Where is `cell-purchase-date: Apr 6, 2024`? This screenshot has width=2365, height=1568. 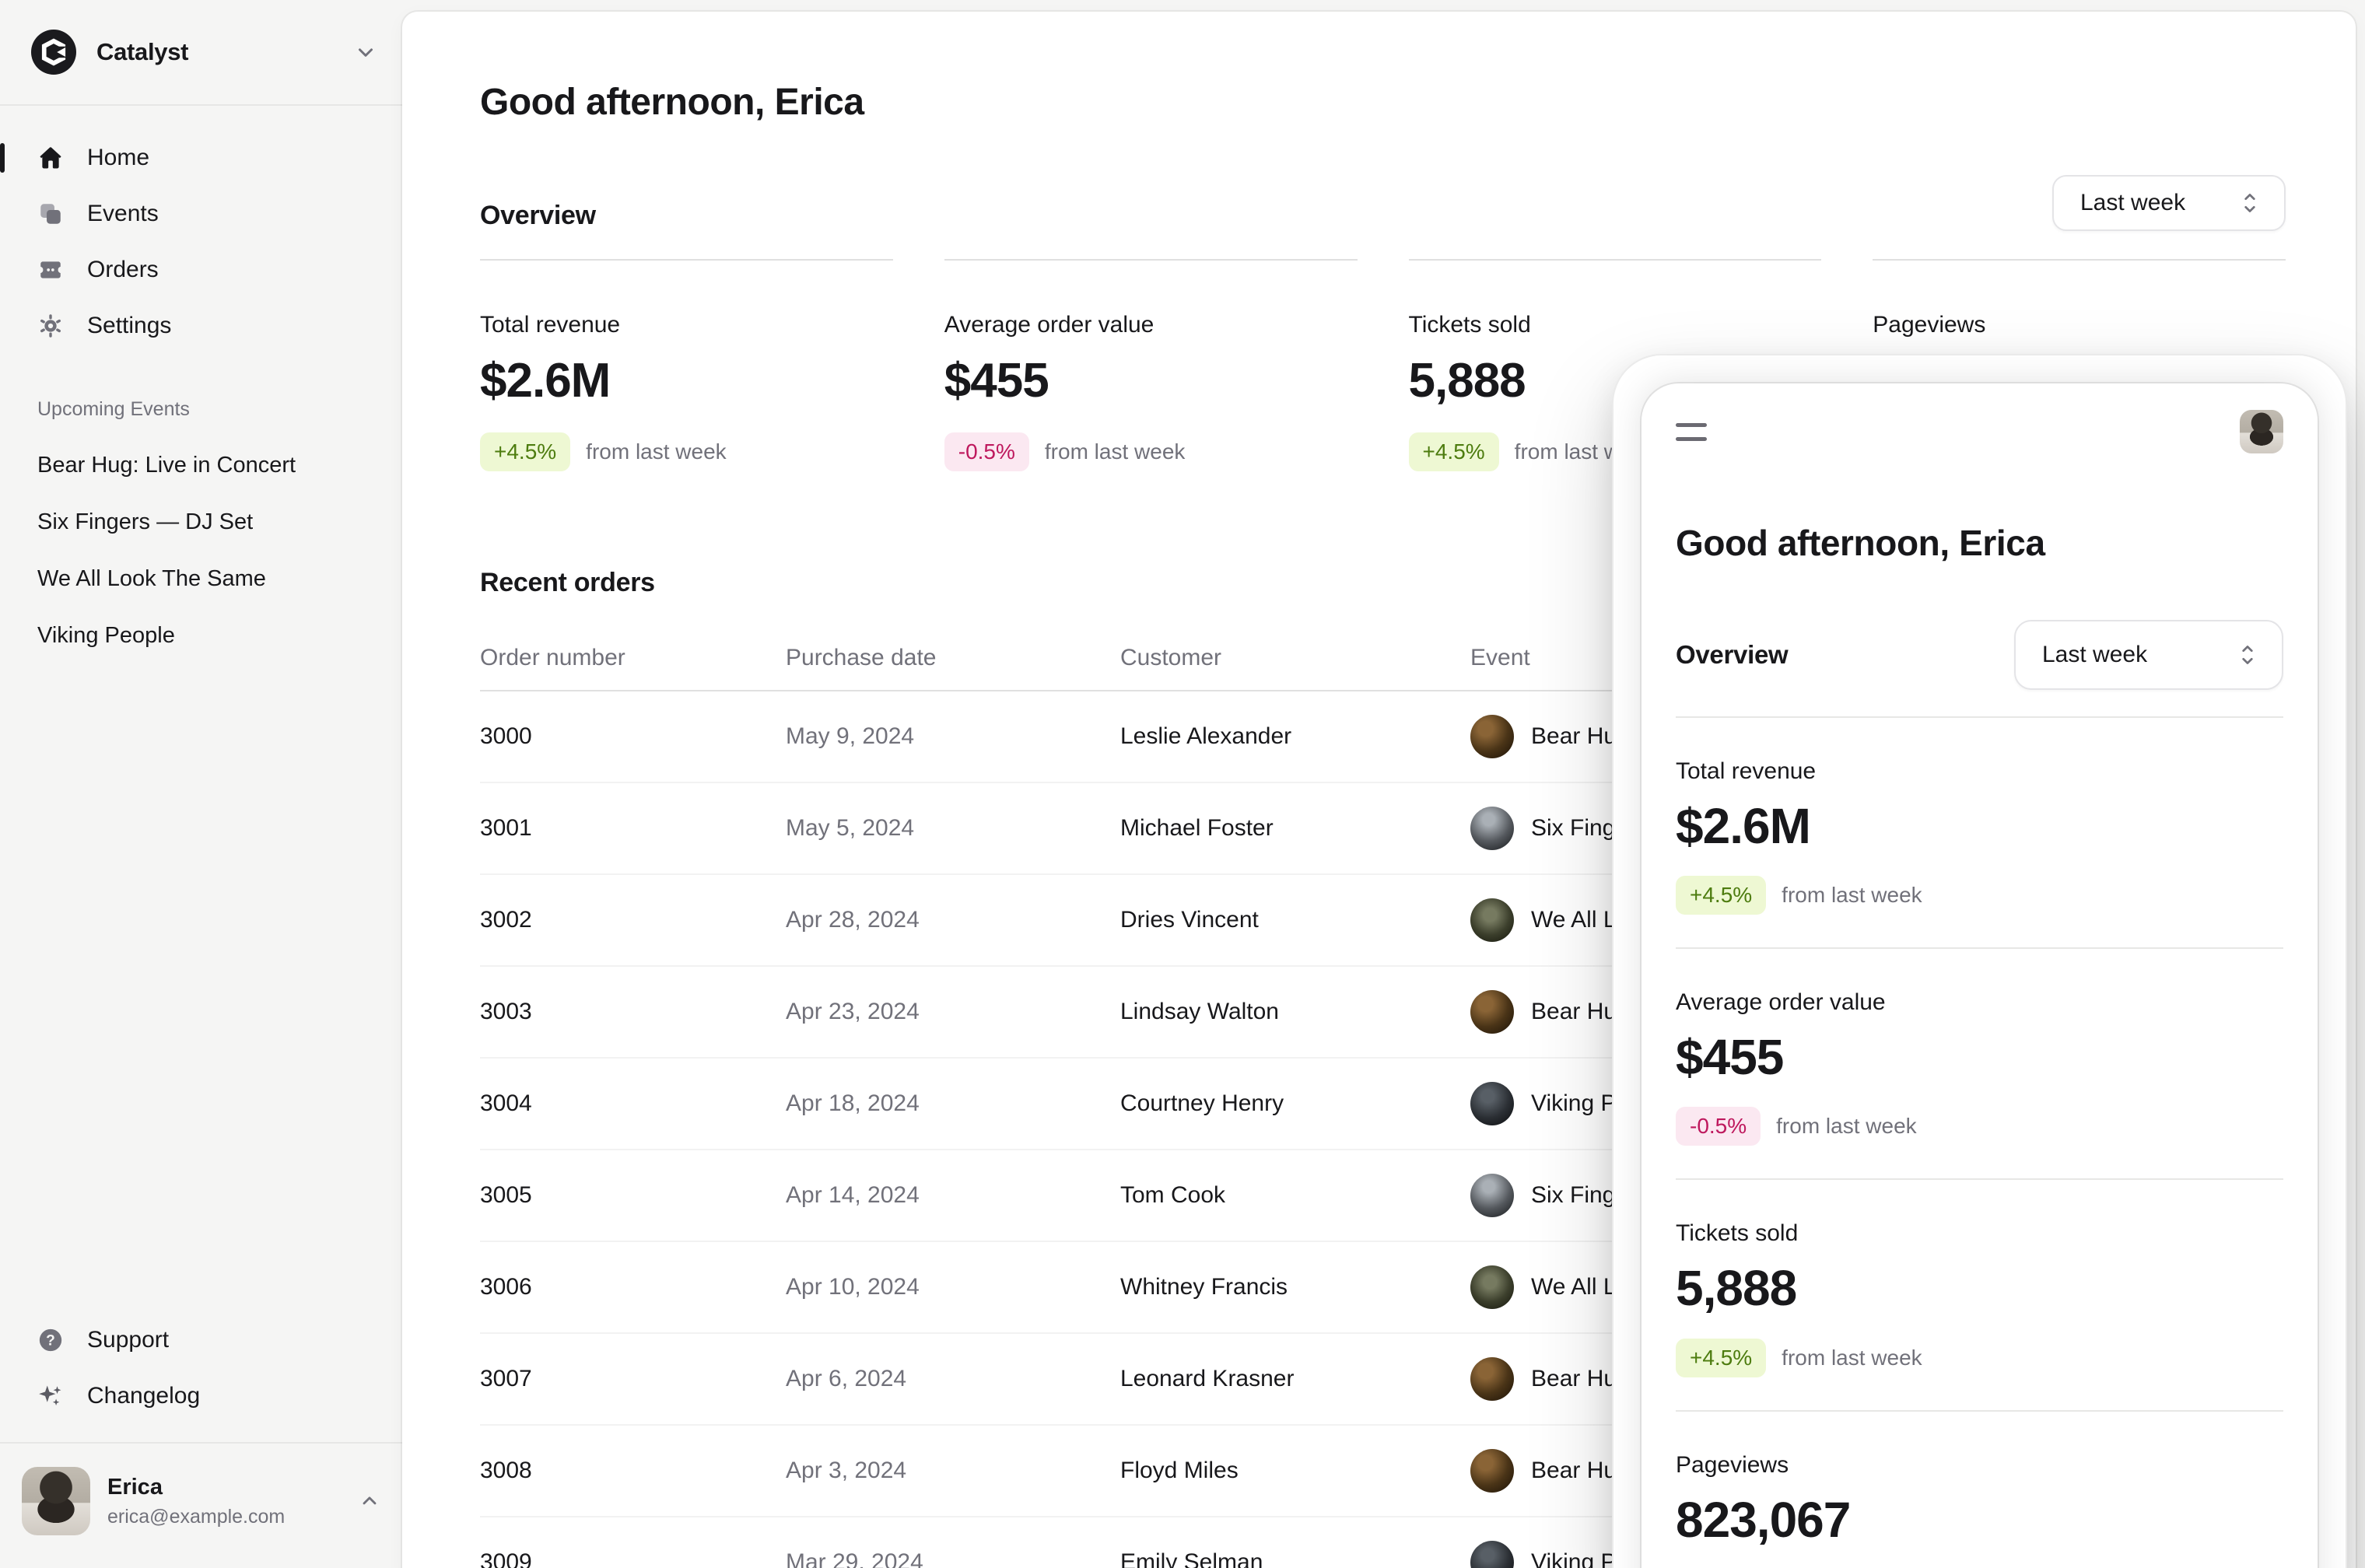 cell-purchase-date: Apr 6, 2024 is located at coordinates (846, 1379).